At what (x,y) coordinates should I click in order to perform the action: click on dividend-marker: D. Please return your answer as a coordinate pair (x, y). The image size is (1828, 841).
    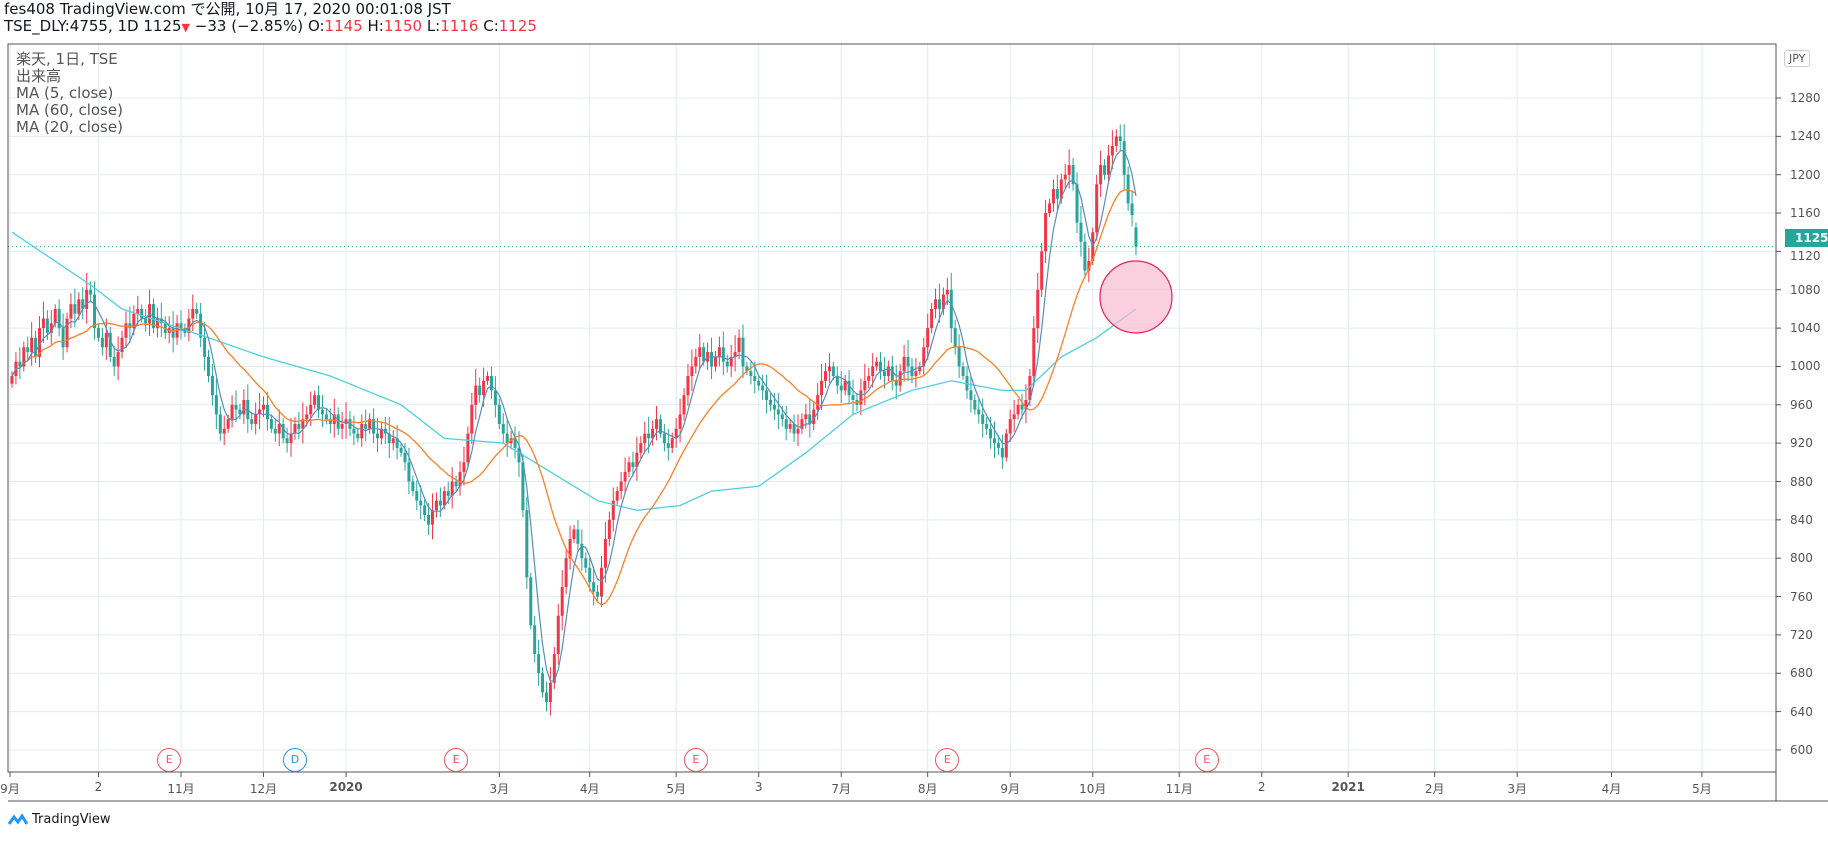
    Looking at the image, I should click on (294, 760).